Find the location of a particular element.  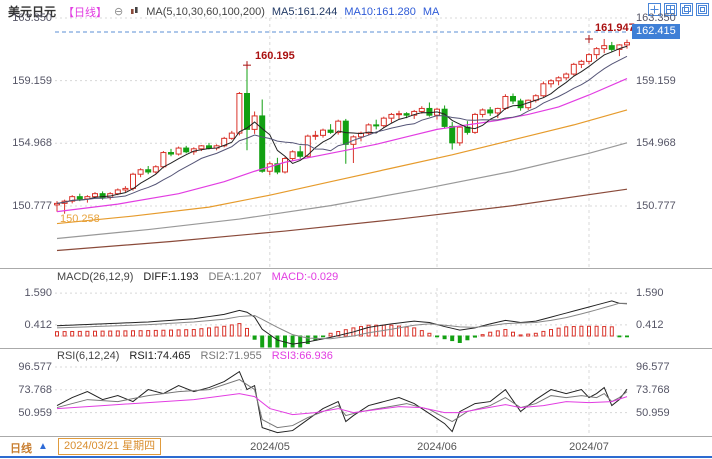

maximize-icon is located at coordinates (702, 9).